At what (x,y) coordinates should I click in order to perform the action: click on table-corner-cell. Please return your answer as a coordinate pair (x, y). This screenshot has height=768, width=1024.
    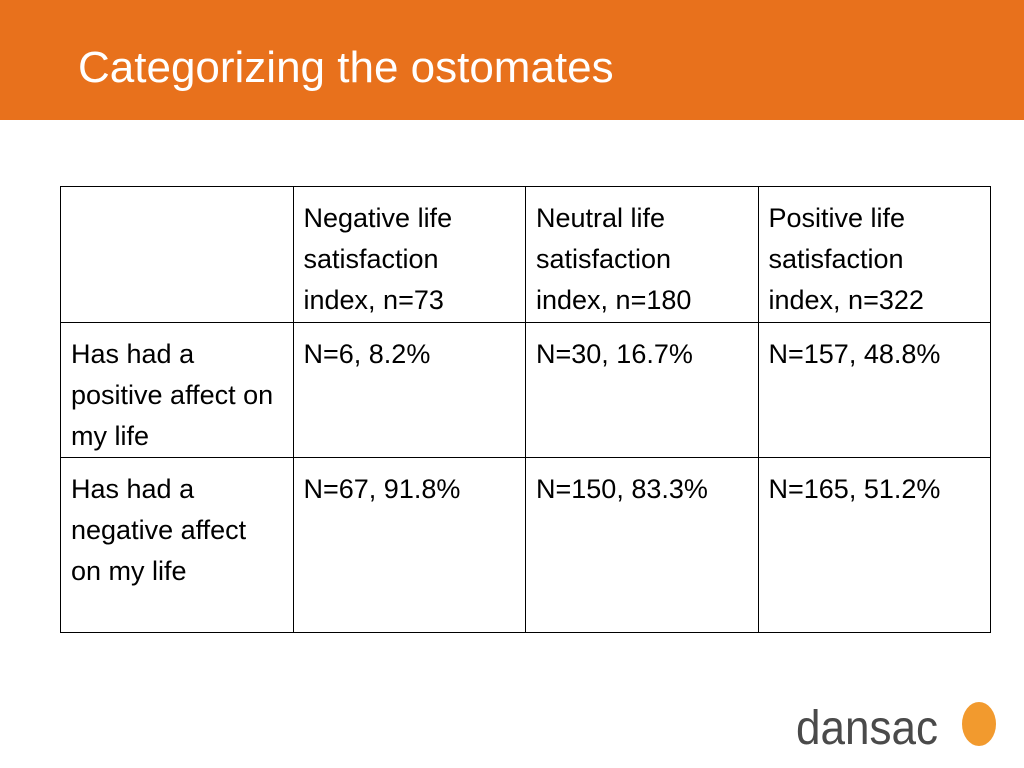
    Looking at the image, I should click on (177, 254).